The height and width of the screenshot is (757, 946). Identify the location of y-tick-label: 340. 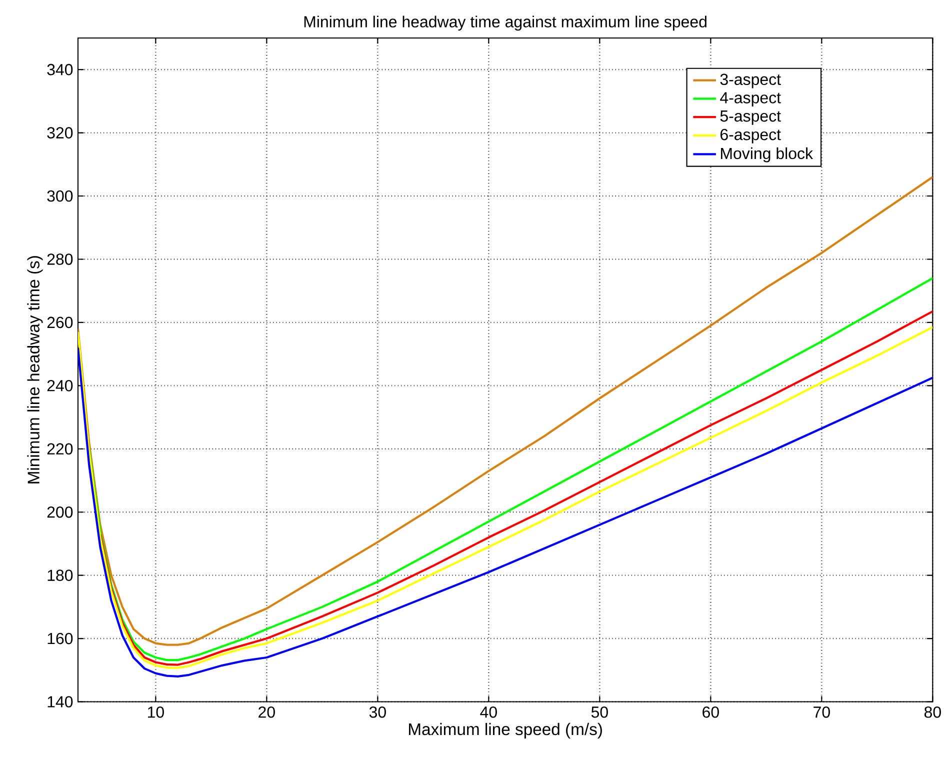
(60, 70).